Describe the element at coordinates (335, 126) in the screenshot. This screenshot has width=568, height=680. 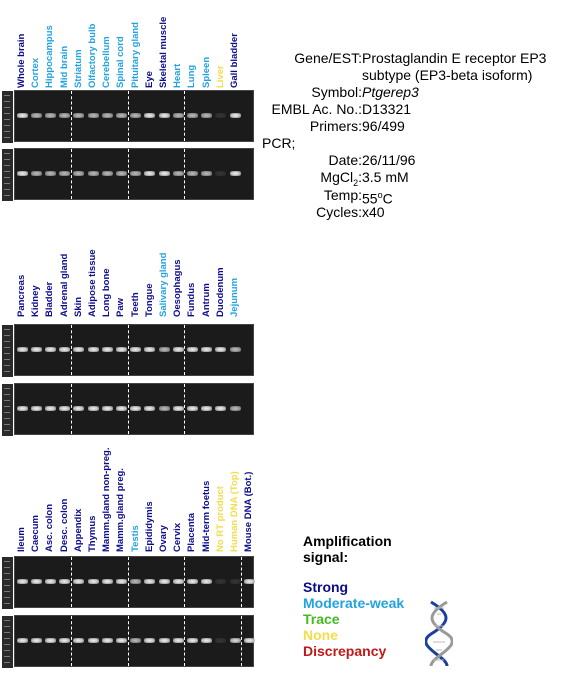
I see `primers-key: Primers:` at that location.